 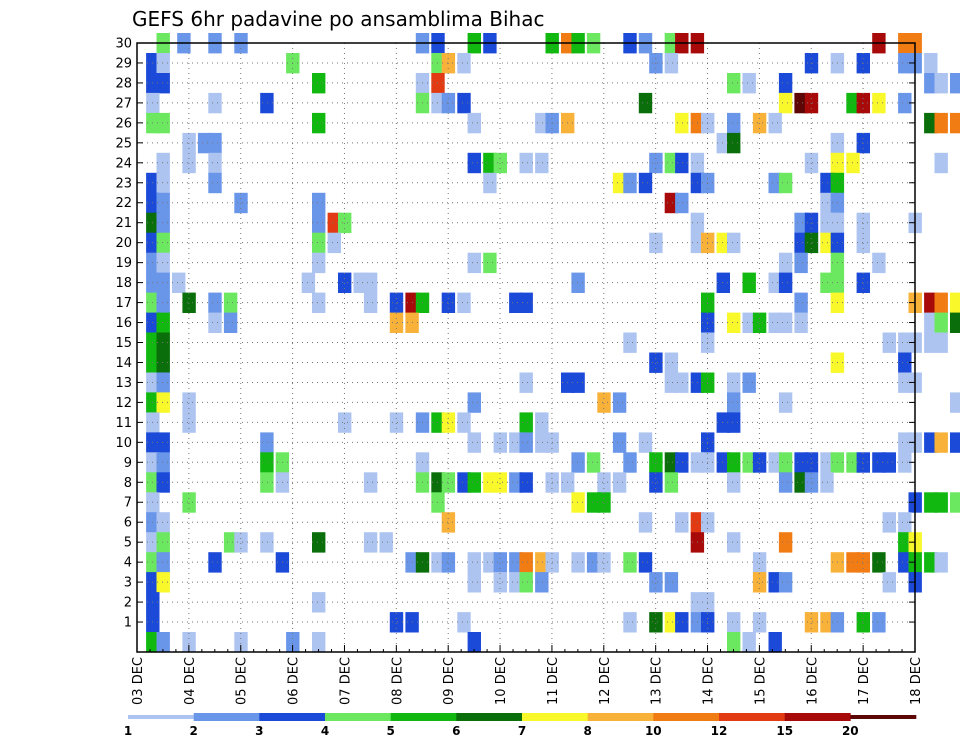 I want to click on y-tick-label: 30, so click(x=123, y=44).